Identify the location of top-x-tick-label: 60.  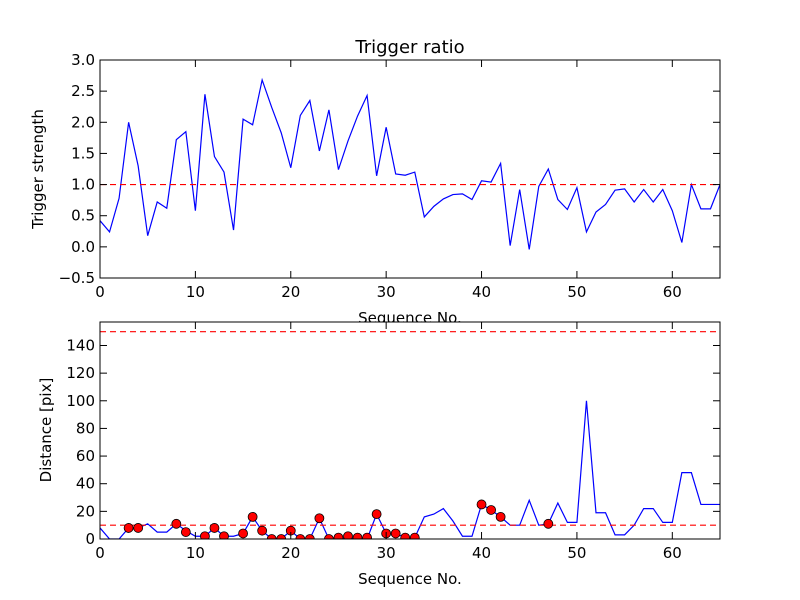
(672, 292).